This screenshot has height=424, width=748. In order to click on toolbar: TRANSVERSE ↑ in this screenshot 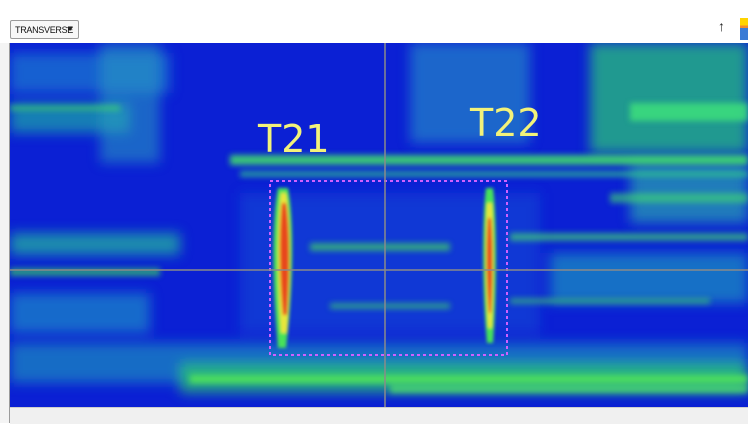, I will do `click(374, 21)`.